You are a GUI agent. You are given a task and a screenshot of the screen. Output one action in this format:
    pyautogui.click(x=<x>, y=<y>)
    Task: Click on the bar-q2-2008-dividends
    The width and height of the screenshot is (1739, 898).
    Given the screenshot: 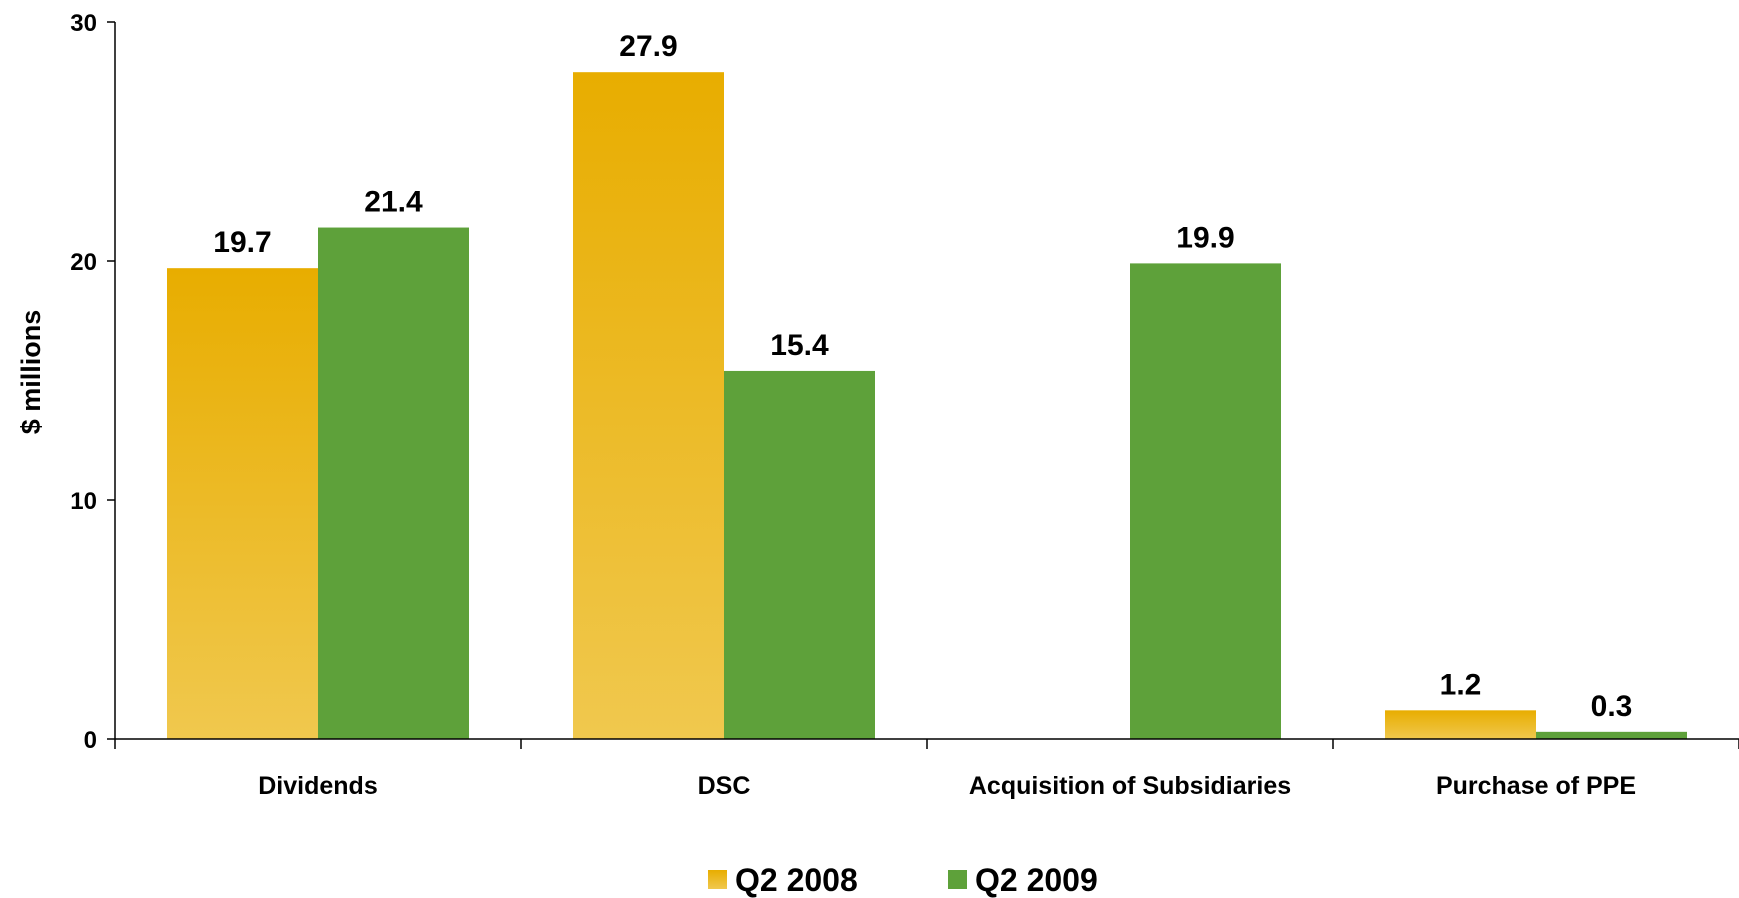 What is the action you would take?
    pyautogui.click(x=242, y=503)
    